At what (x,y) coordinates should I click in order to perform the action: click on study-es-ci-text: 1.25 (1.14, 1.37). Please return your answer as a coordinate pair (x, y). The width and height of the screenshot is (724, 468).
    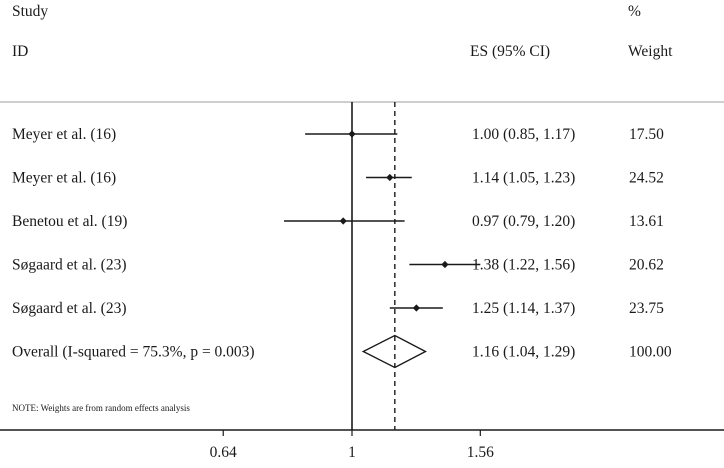
    Looking at the image, I should click on (523, 308).